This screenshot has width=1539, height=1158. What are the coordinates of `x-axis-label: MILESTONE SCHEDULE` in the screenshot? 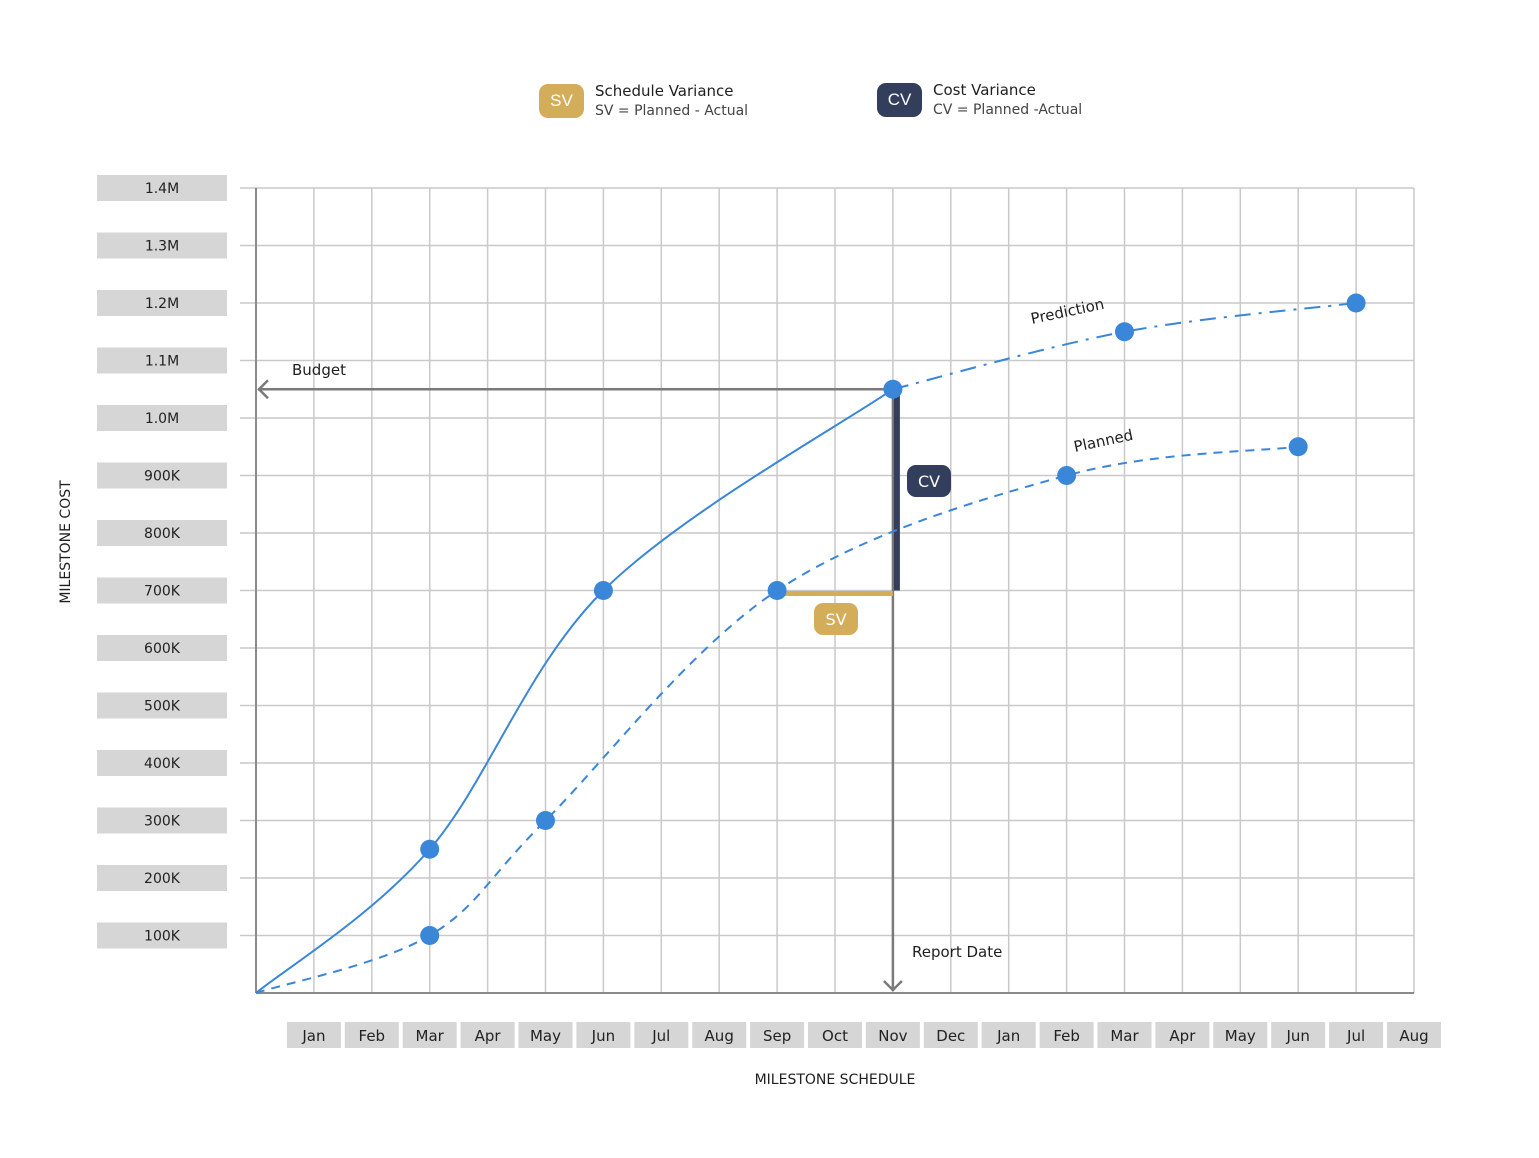 It's located at (835, 1080).